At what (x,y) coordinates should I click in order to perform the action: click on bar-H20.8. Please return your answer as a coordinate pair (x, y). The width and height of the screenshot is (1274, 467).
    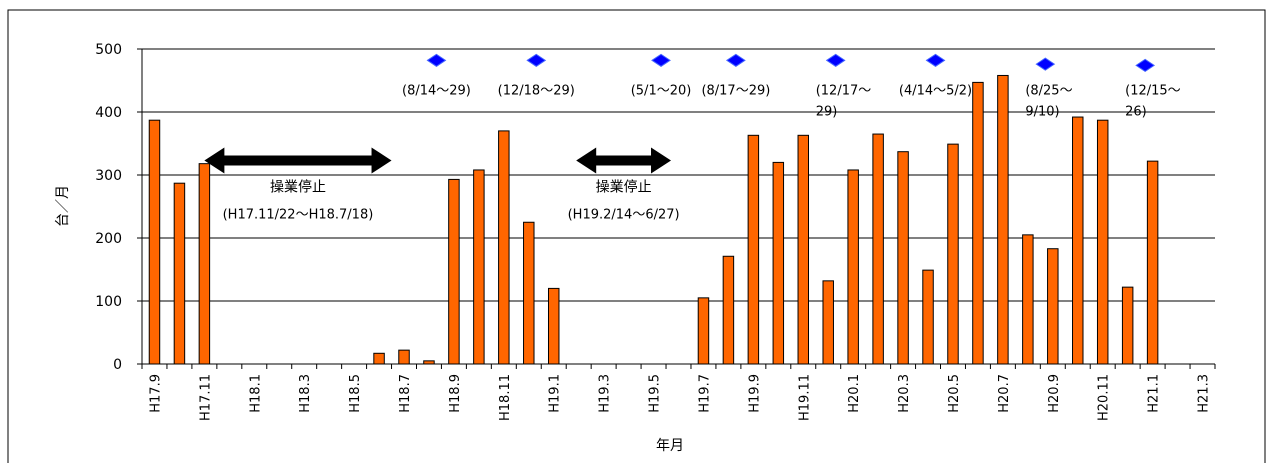
    Looking at the image, I should click on (1028, 299).